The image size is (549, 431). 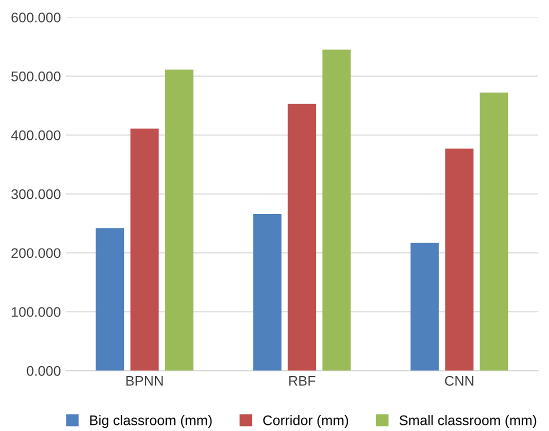 I want to click on x-tick-label: RBF, so click(x=302, y=381).